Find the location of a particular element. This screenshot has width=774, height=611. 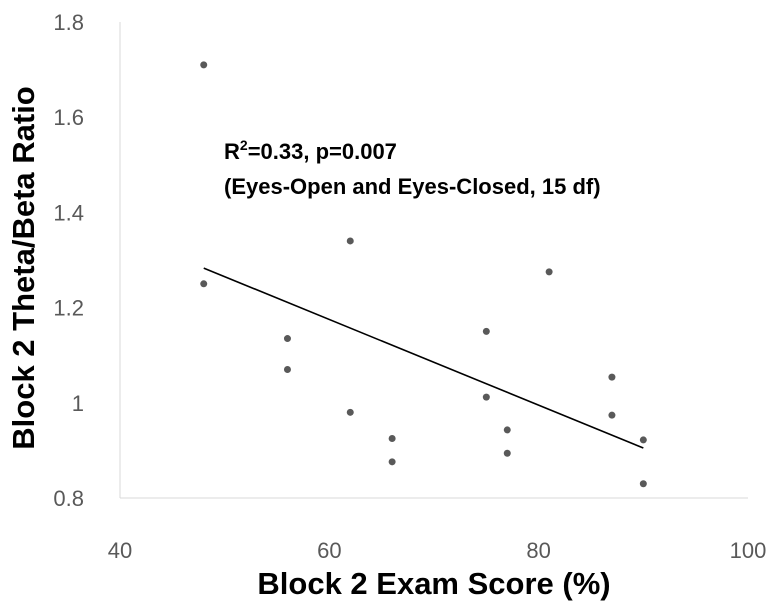

x-tick-label: 100 is located at coordinates (748, 550).